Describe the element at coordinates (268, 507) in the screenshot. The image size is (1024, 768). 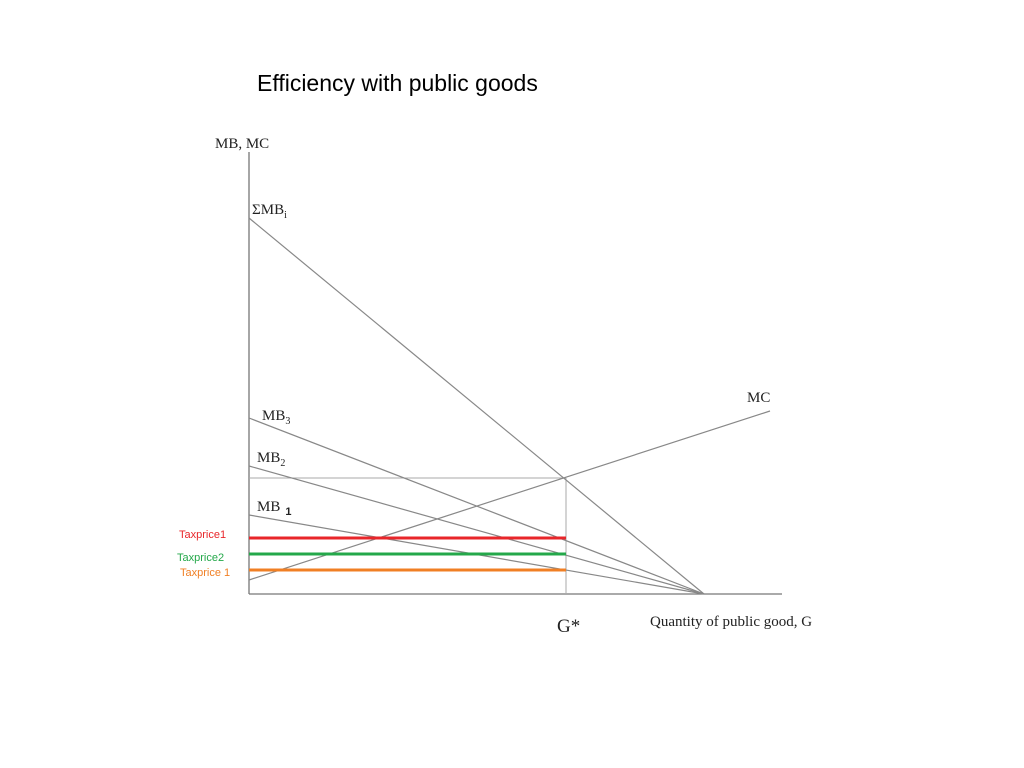
I see `mb1-label-base: MB` at that location.